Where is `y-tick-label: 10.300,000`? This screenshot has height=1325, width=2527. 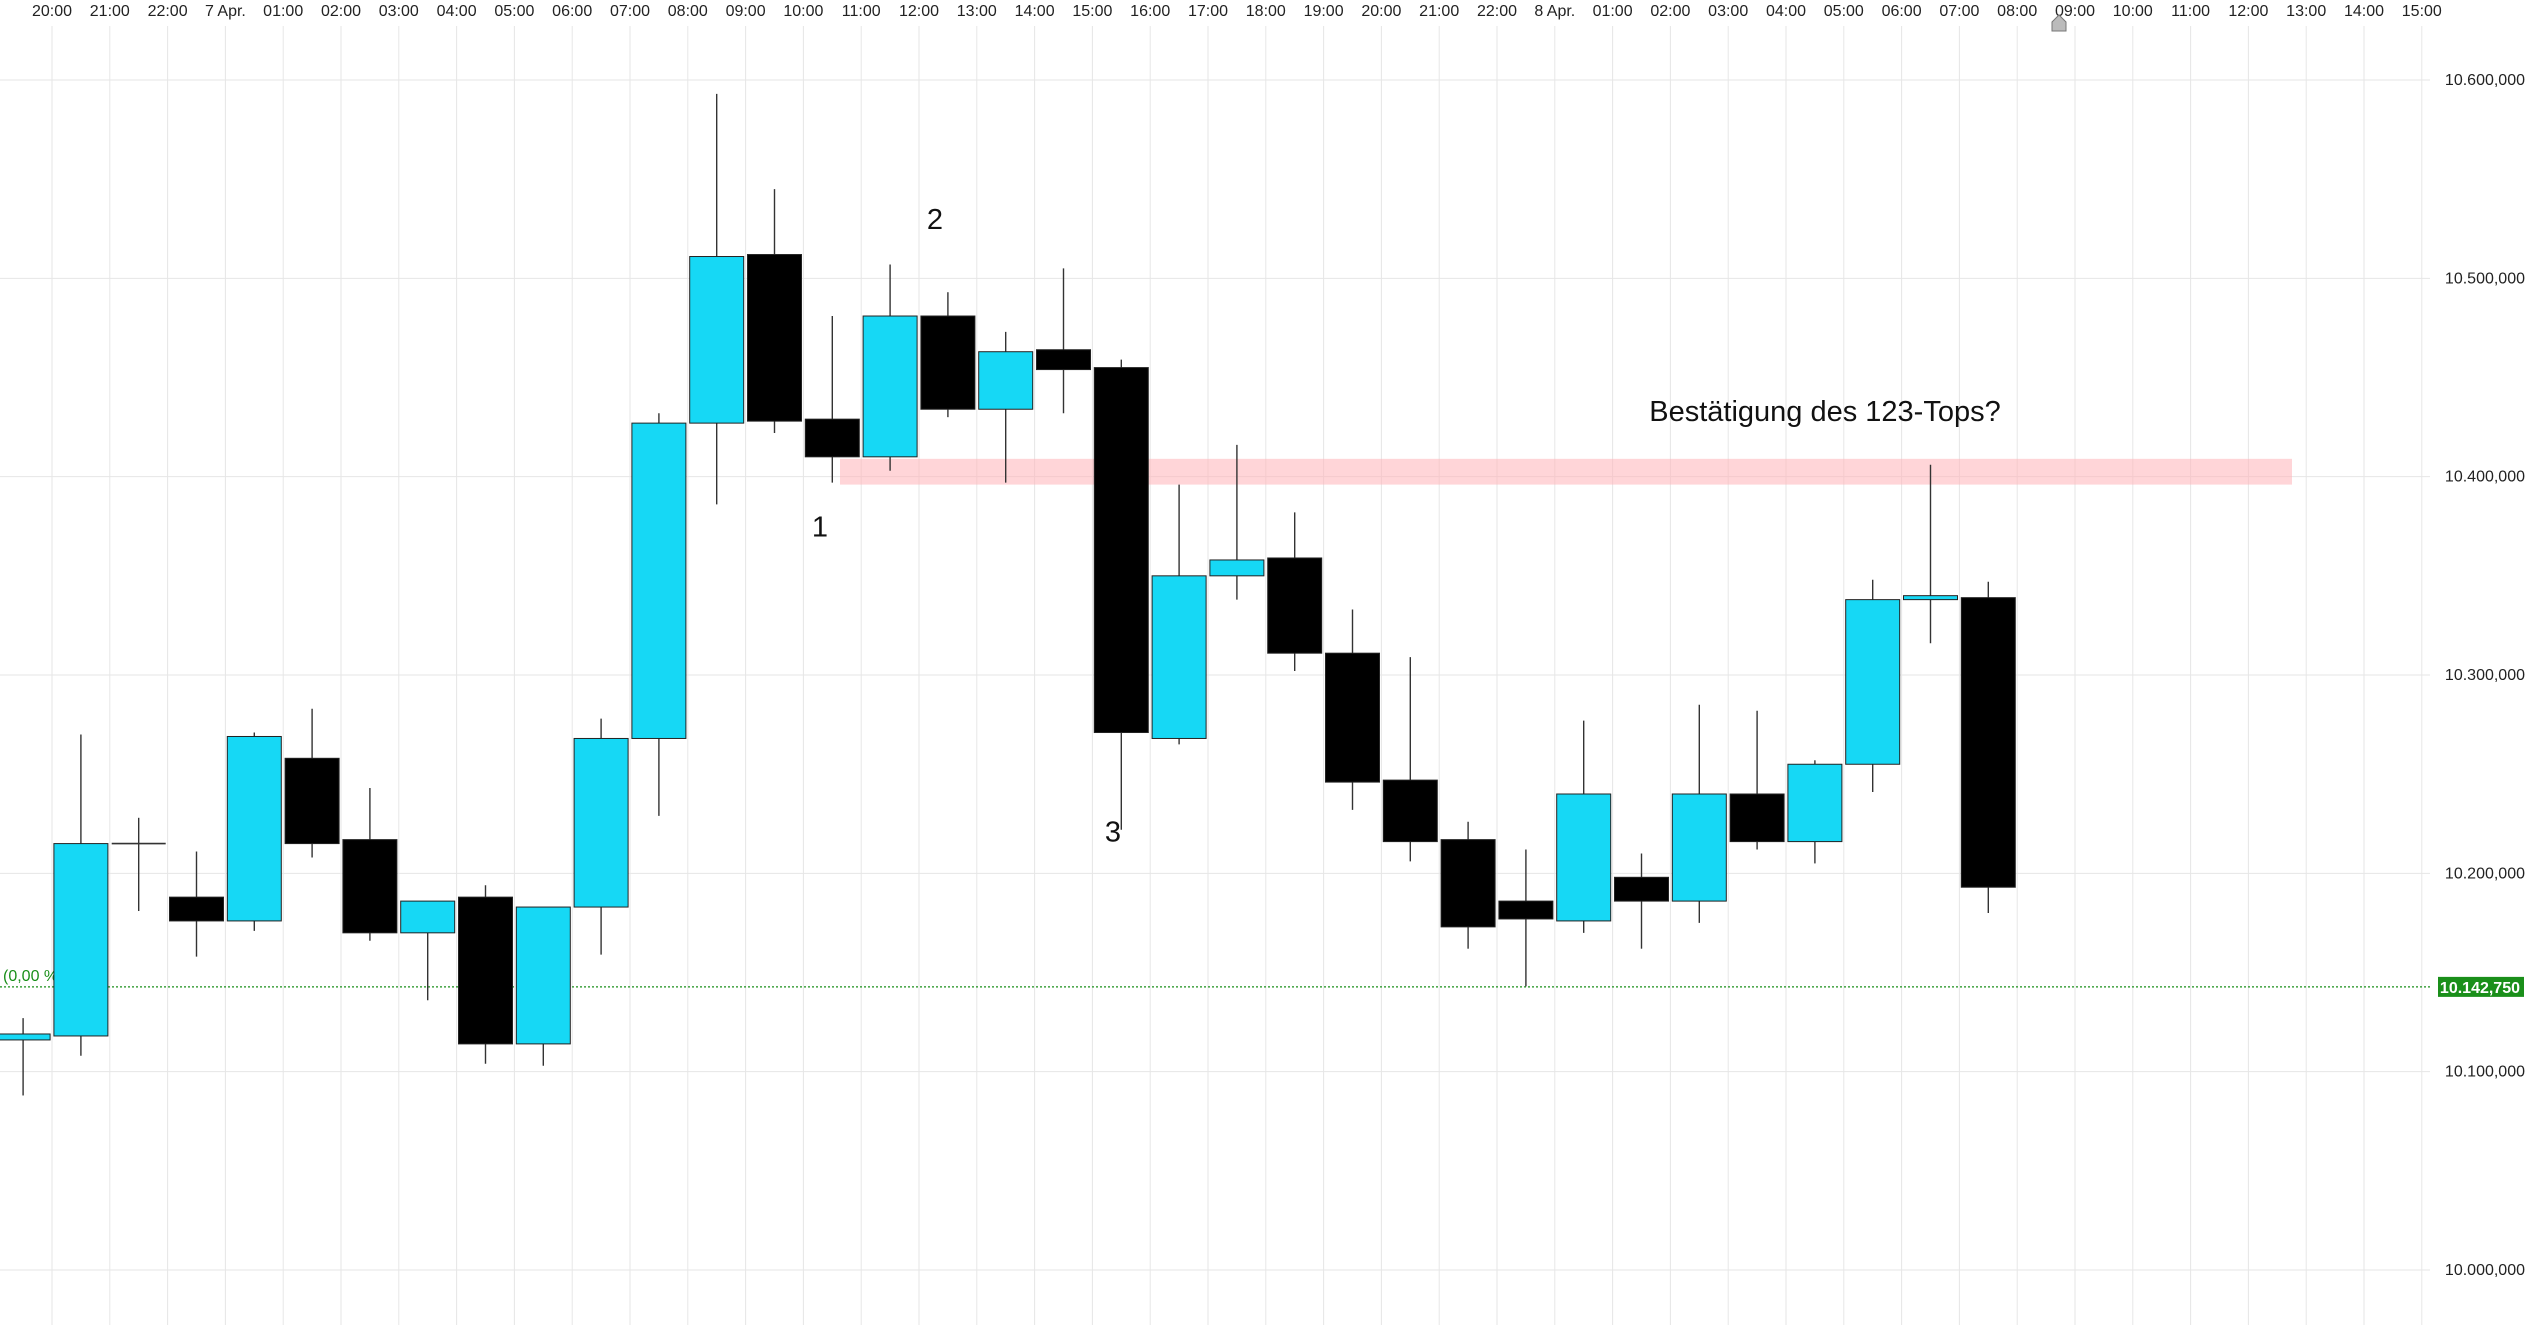 y-tick-label: 10.300,000 is located at coordinates (2485, 675).